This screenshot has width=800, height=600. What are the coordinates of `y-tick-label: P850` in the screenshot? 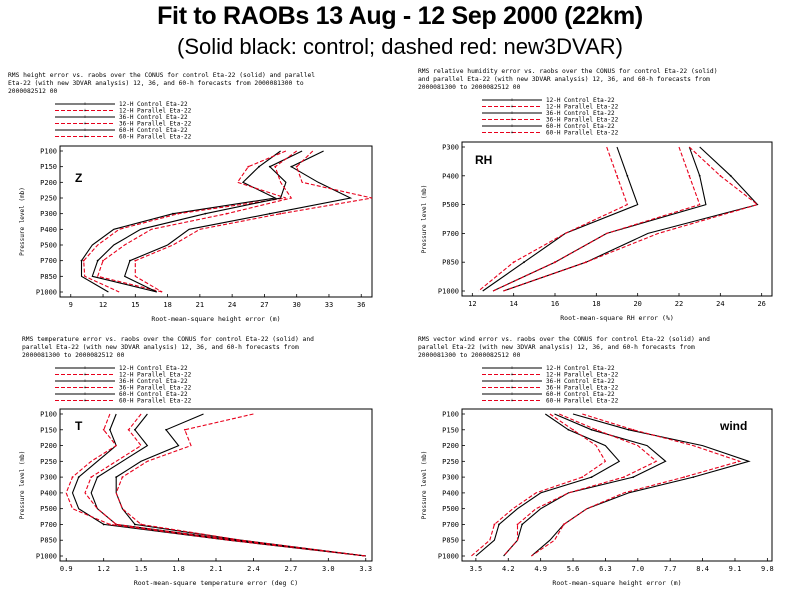 It's located at (450, 263).